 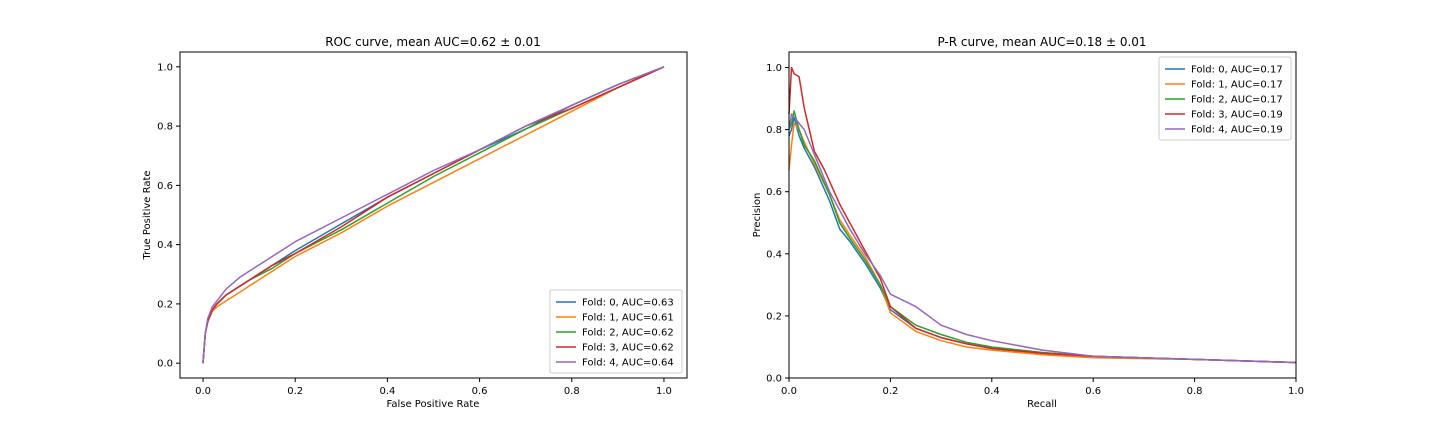 I want to click on roc-legend-label-0: Fold: 0, AUC=0.63, so click(x=628, y=303).